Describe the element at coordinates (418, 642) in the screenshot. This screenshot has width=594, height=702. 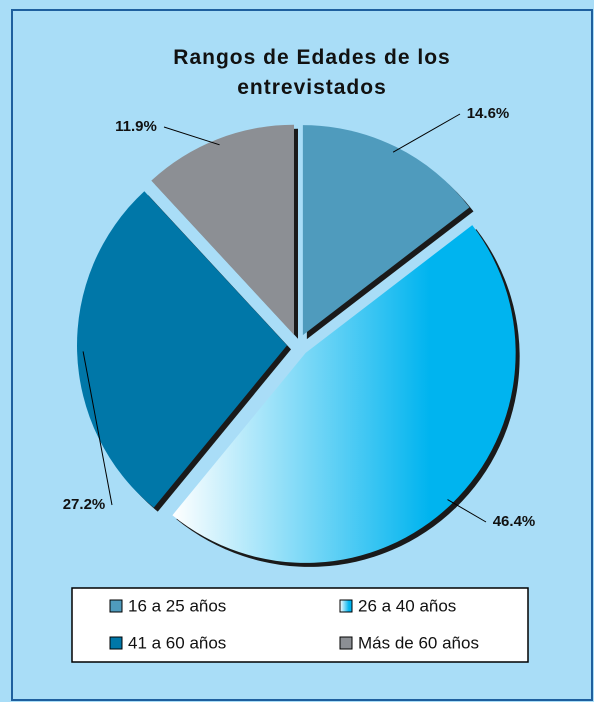
I see `legend-label: Más de 60 años` at that location.